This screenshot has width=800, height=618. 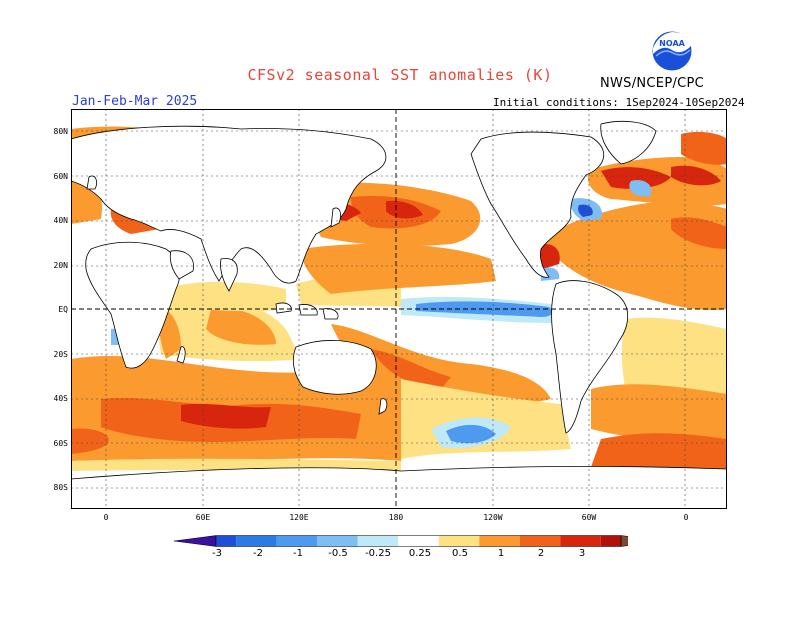 What do you see at coordinates (400, 75) in the screenshot?
I see `chart-title: CFSv2 seasonal SST anomalies (K)` at bounding box center [400, 75].